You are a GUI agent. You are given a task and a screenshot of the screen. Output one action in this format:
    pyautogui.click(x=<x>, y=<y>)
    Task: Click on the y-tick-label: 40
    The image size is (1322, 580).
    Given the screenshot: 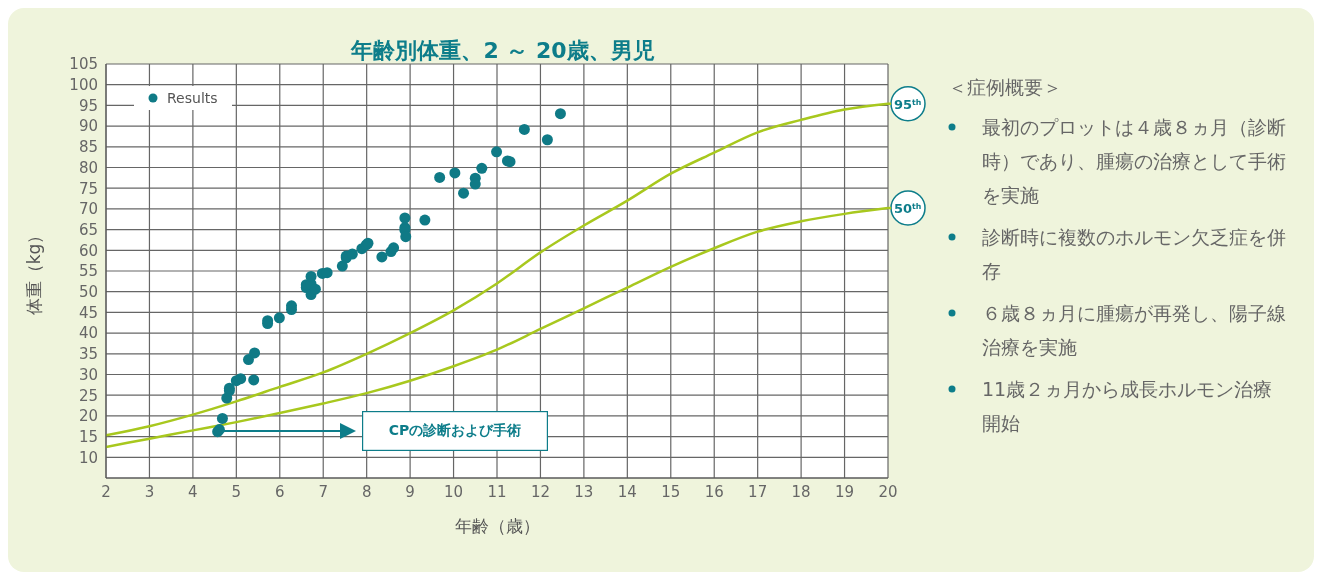 What is the action you would take?
    pyautogui.click(x=88, y=333)
    